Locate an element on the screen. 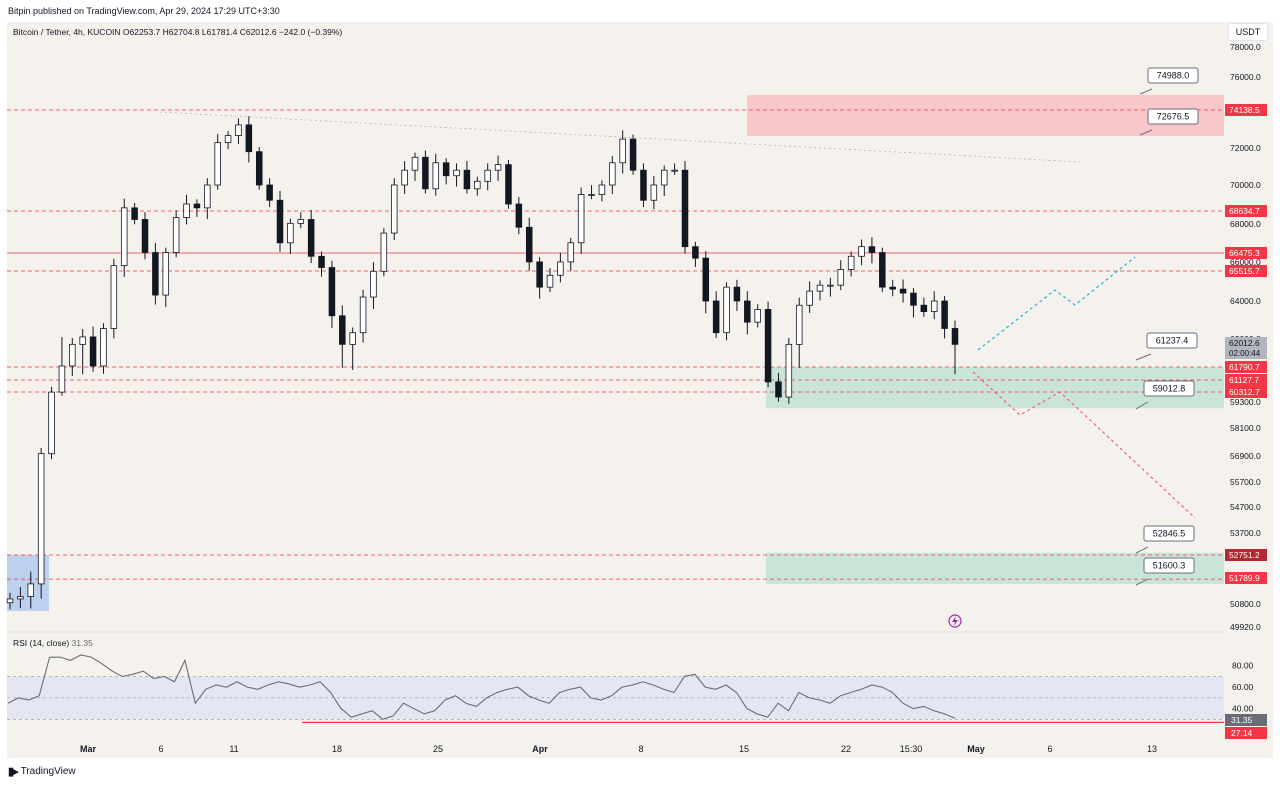  price-tag-4: 61790.7 is located at coordinates (1244, 367).